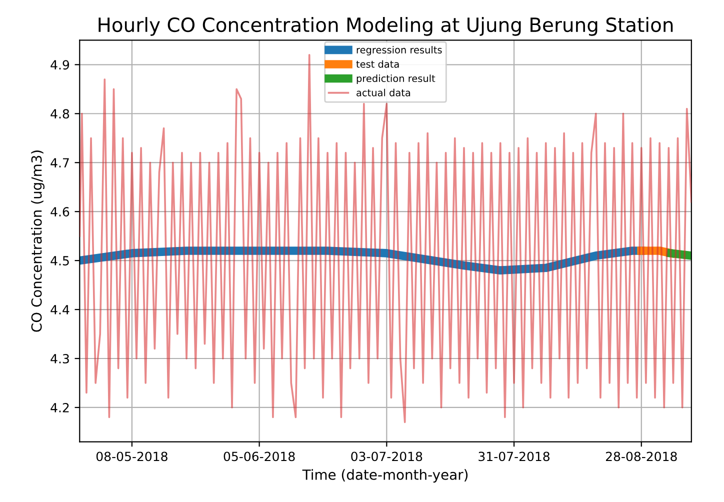 The width and height of the screenshot is (724, 502). What do you see at coordinates (383, 92) in the screenshot?
I see `legend-label: actual data` at bounding box center [383, 92].